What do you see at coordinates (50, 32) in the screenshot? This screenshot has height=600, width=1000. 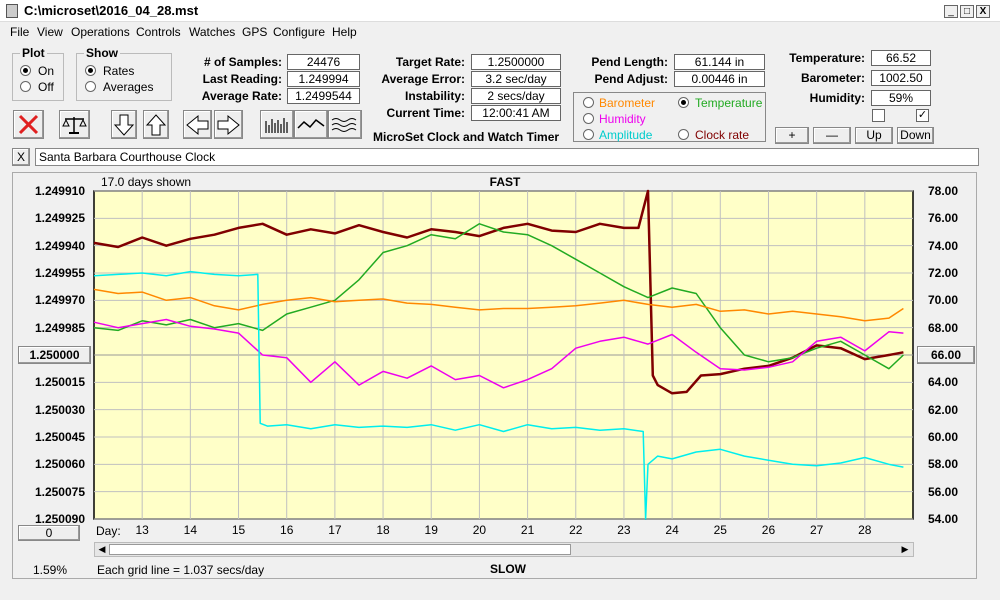 I see `menu-view: View` at bounding box center [50, 32].